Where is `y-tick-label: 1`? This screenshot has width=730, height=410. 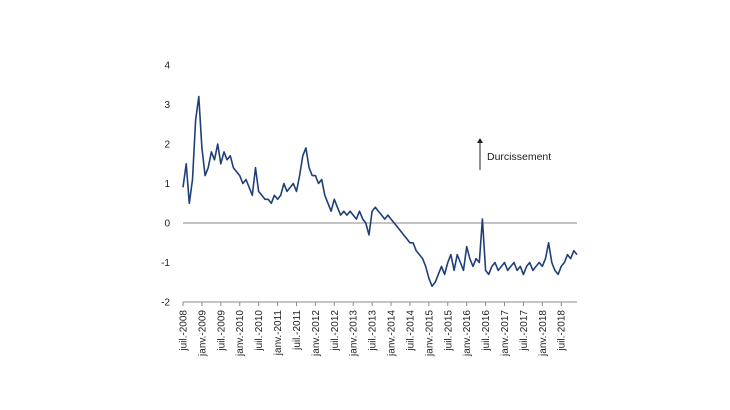
y-tick-label: 1 is located at coordinates (167, 184).